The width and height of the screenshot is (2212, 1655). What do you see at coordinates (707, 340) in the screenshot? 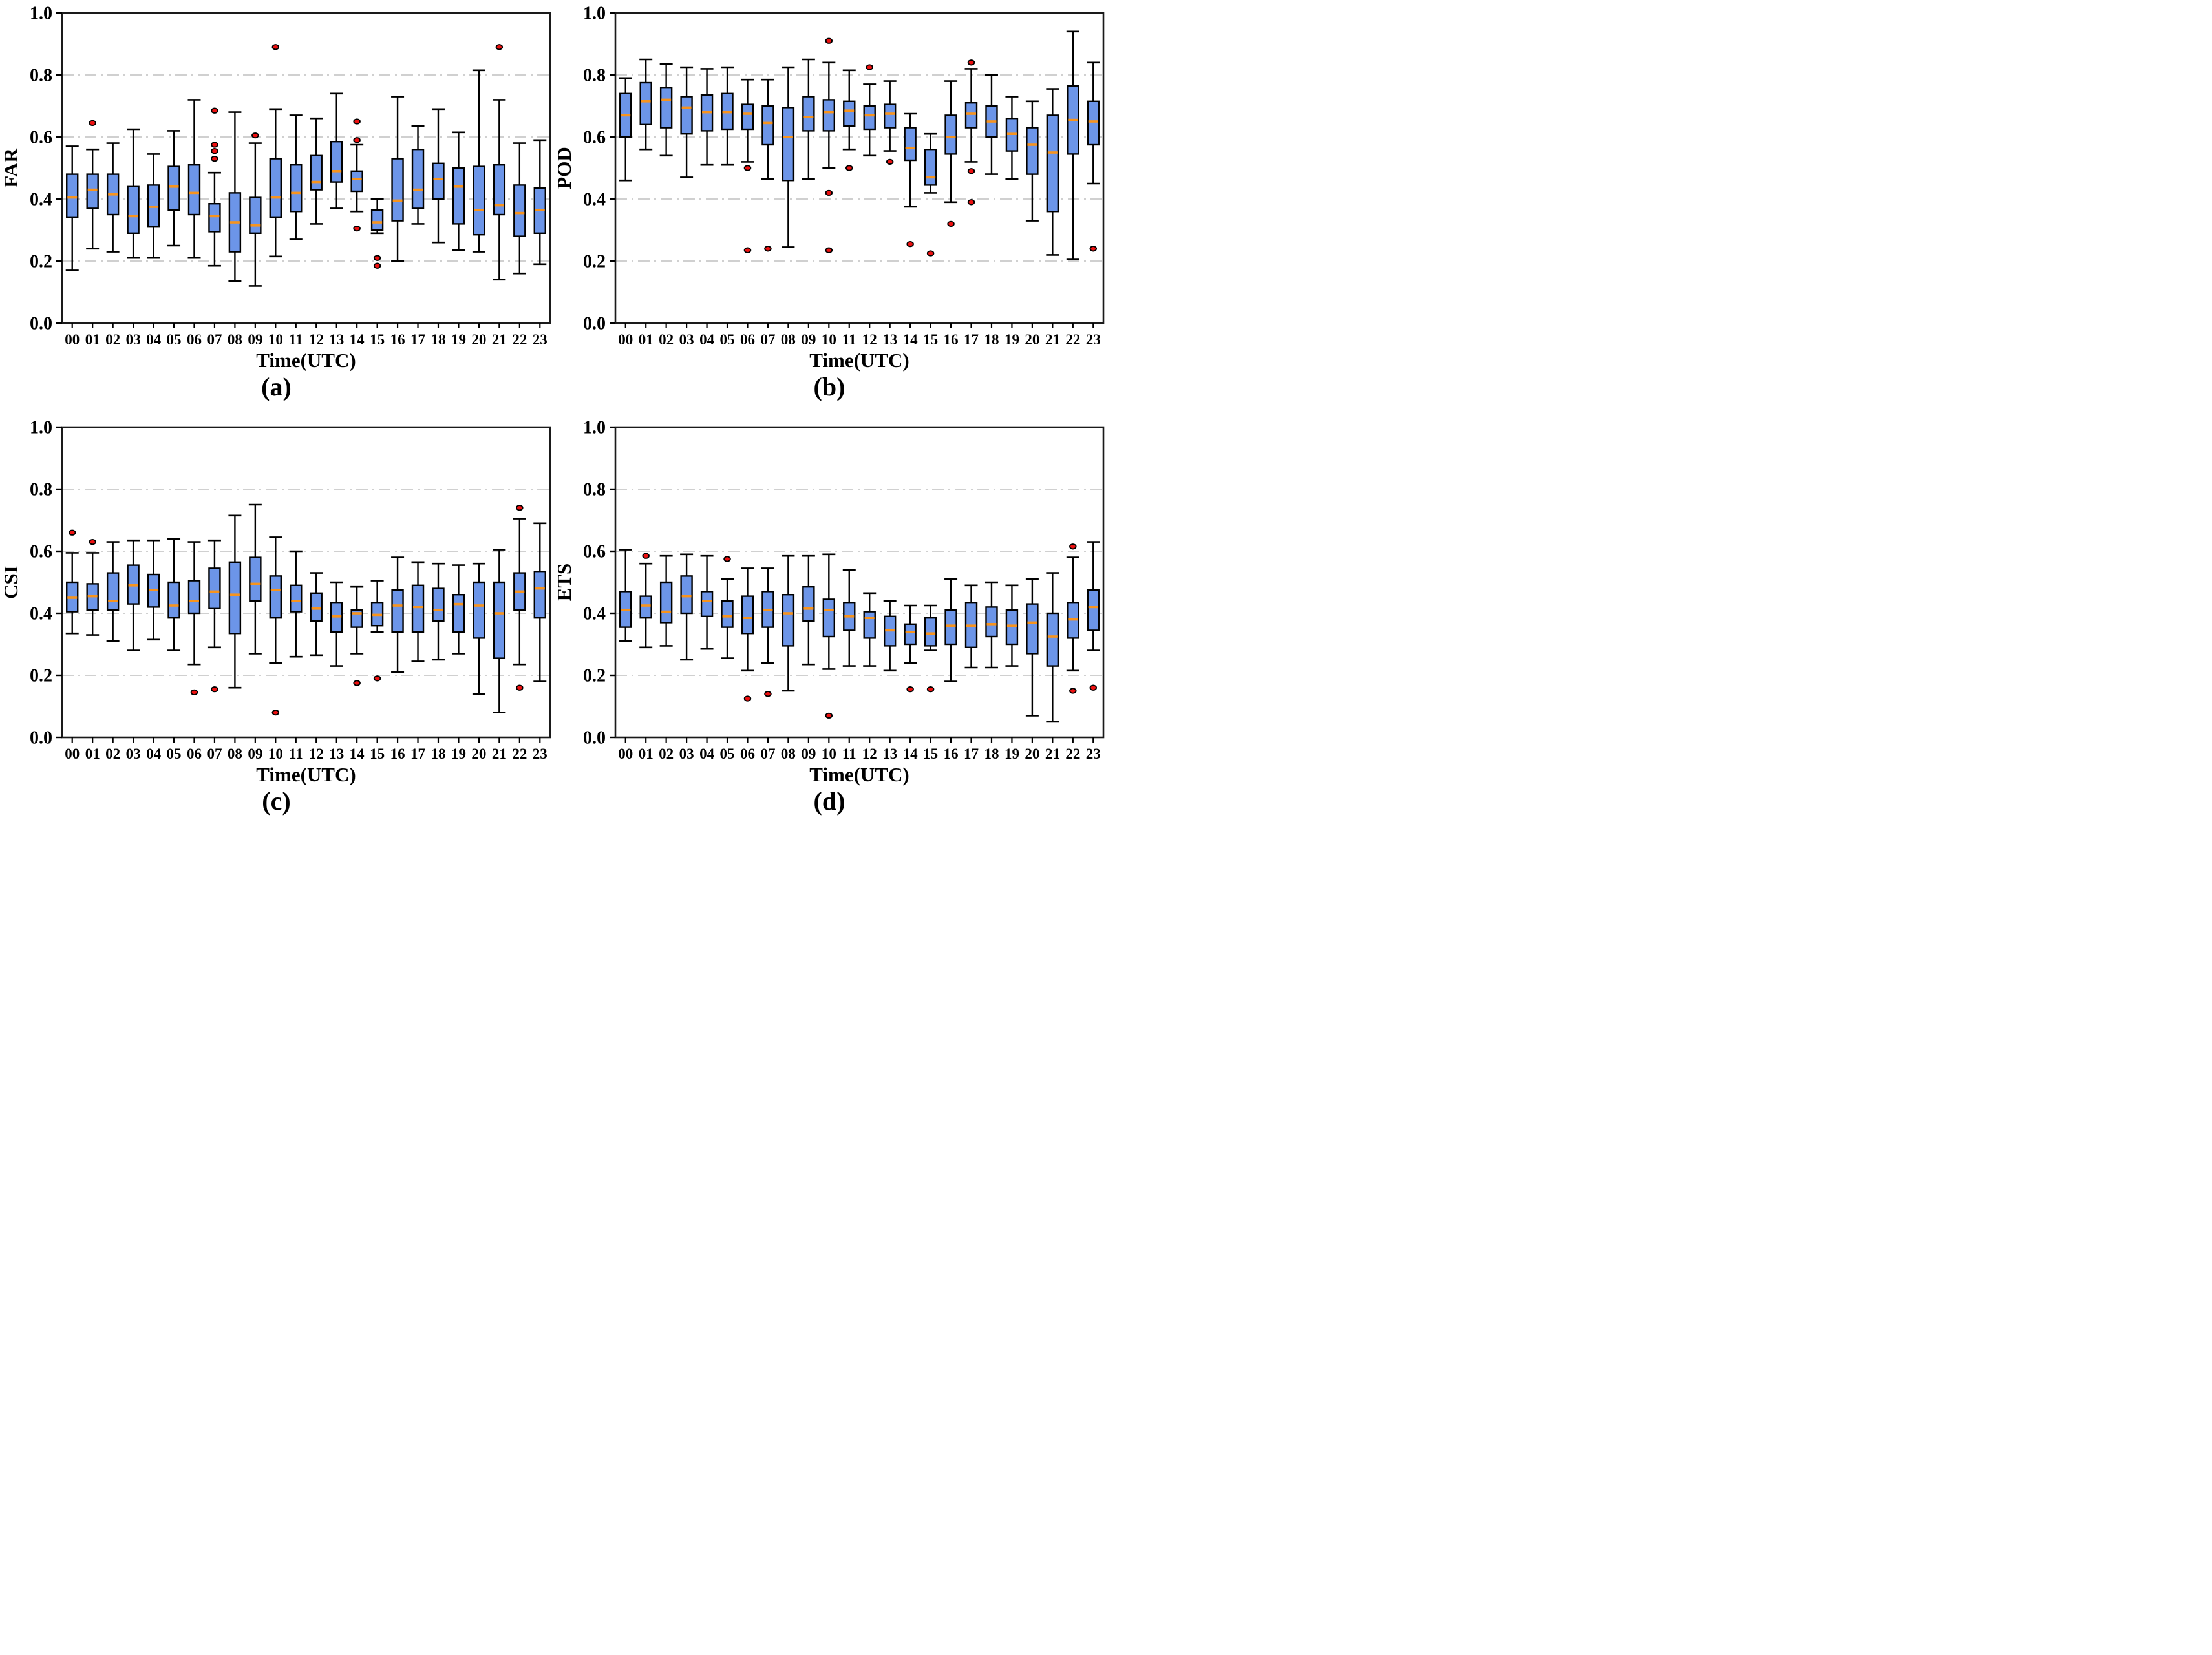
I see `x-tick-label: 04` at bounding box center [707, 340].